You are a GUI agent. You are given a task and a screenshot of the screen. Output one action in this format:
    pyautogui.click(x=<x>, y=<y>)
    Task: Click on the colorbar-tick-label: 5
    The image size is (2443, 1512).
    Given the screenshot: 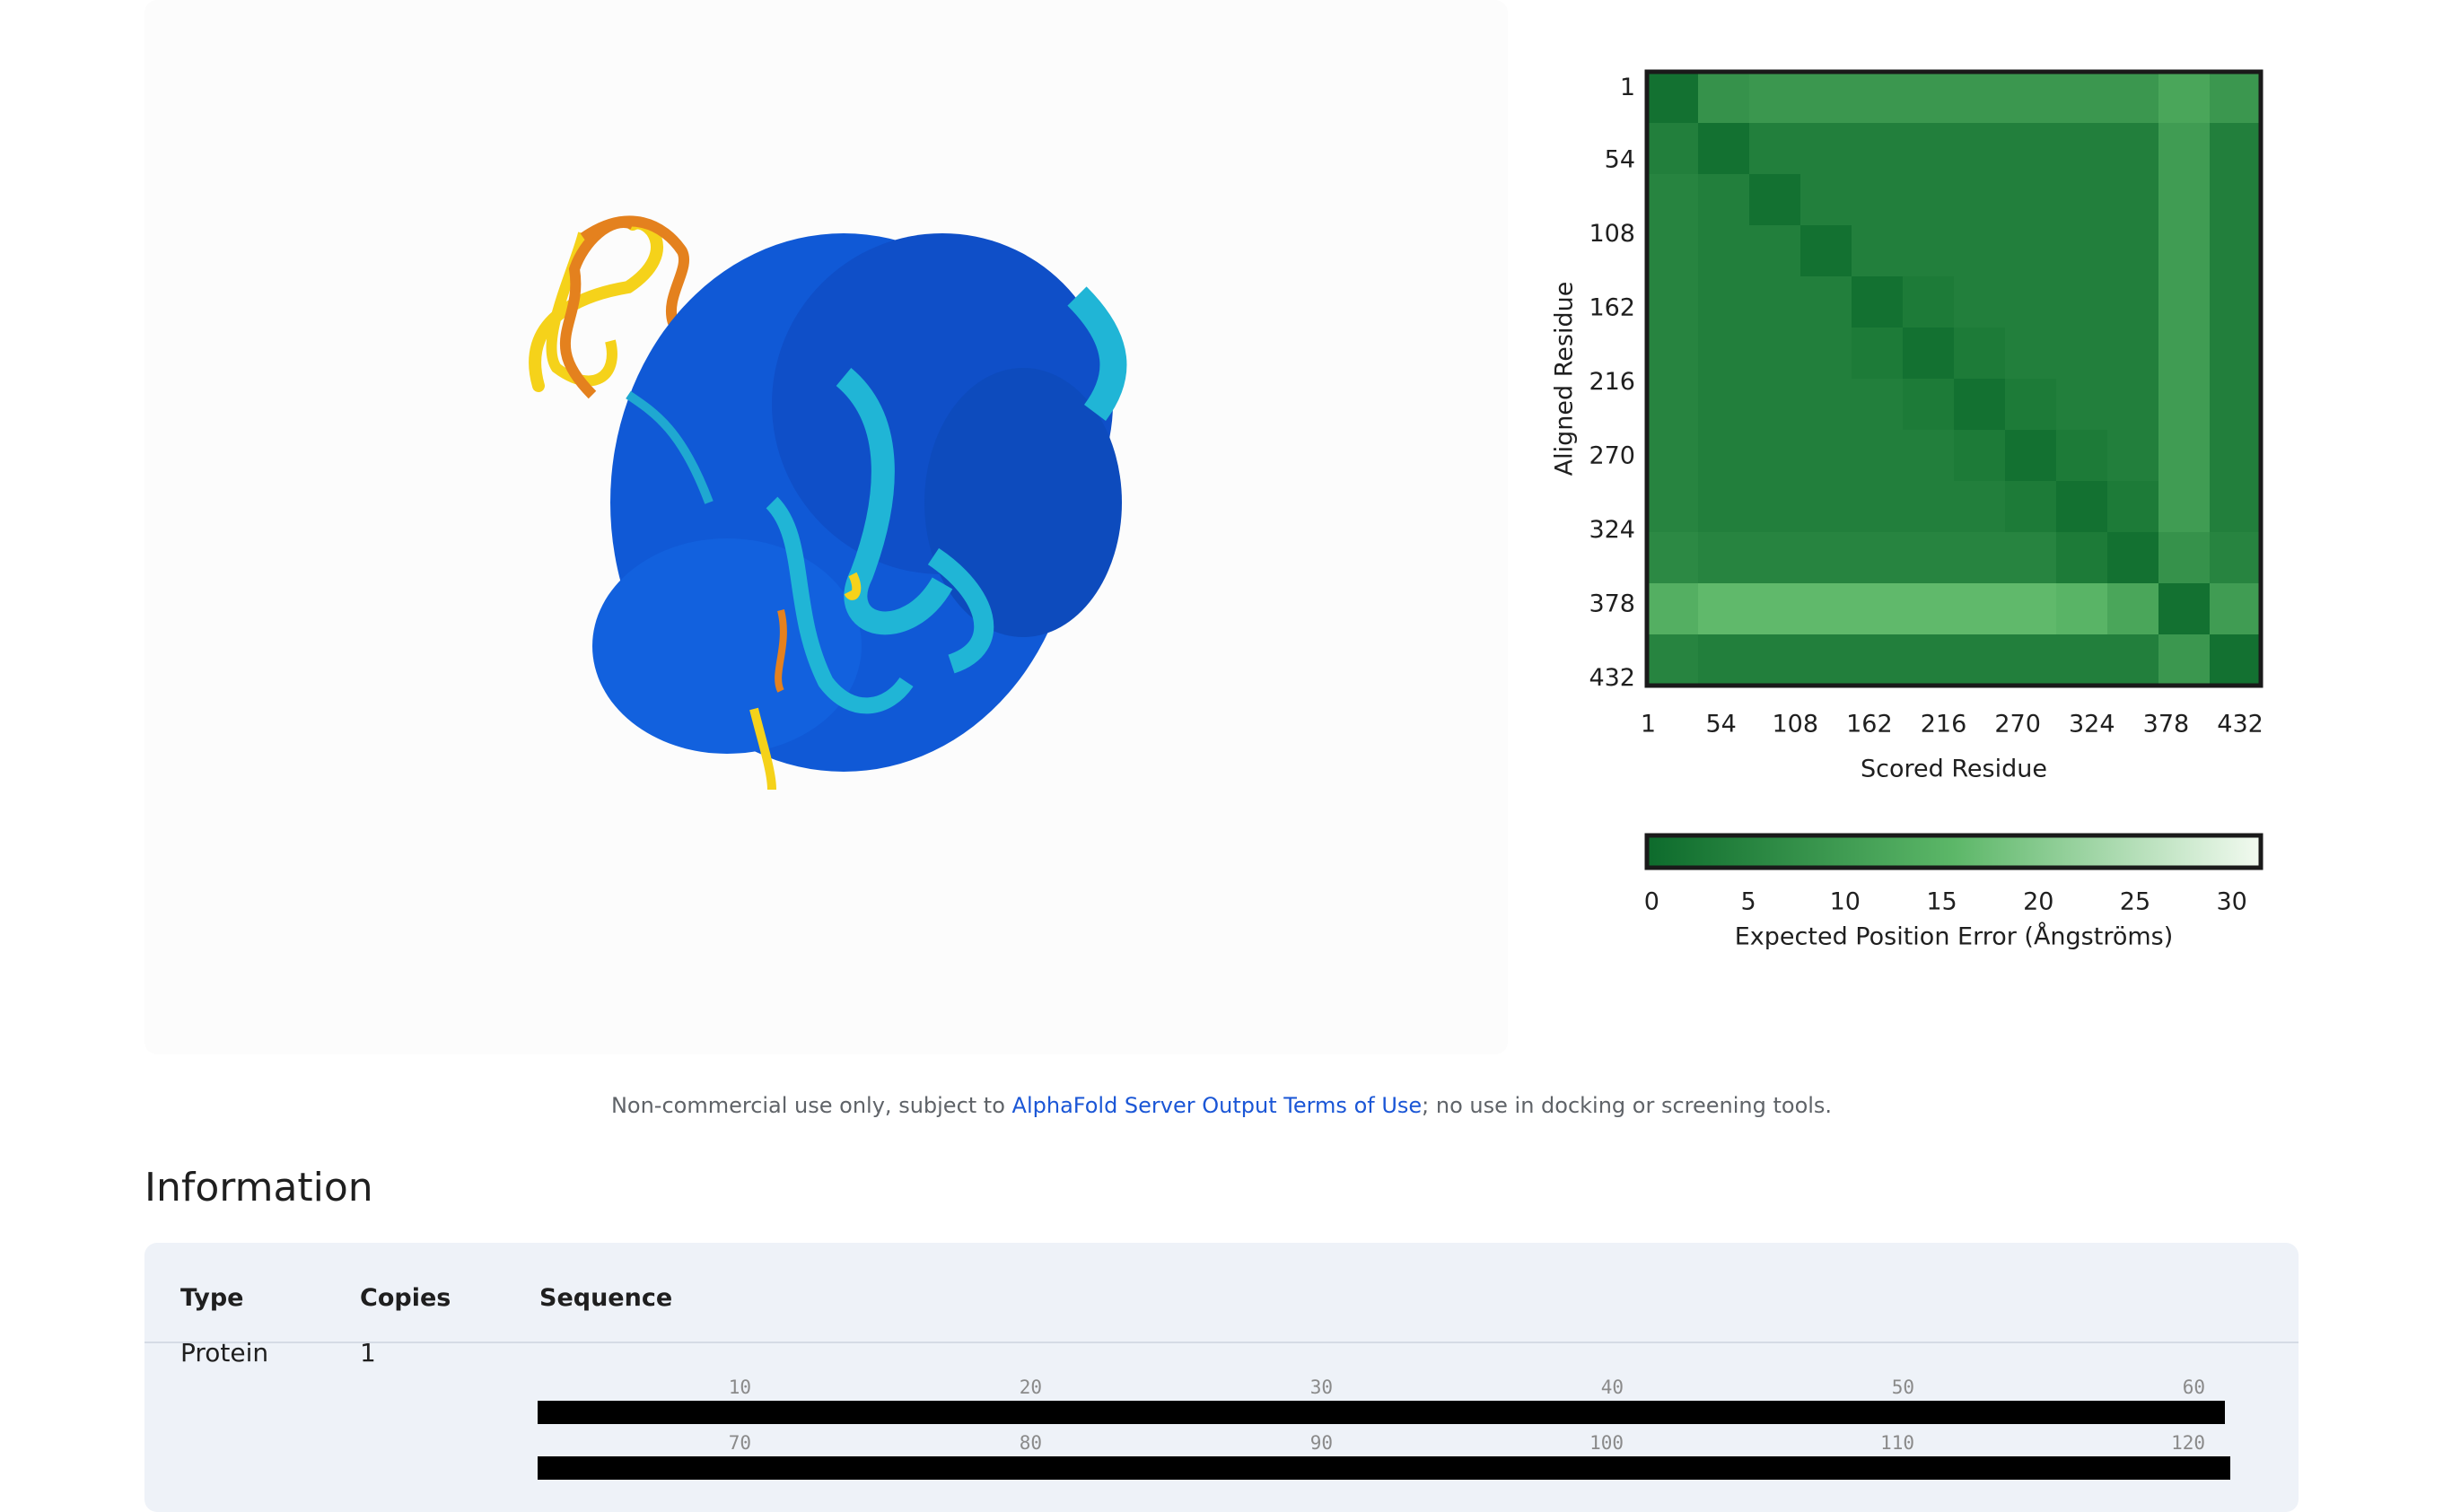 What is the action you would take?
    pyautogui.click(x=1748, y=902)
    